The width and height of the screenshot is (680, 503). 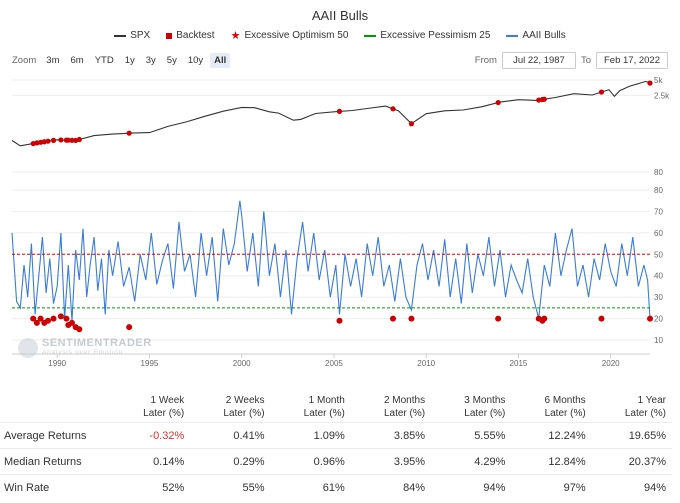 What do you see at coordinates (658, 190) in the screenshot?
I see `bulls-y-tick-label: 80` at bounding box center [658, 190].